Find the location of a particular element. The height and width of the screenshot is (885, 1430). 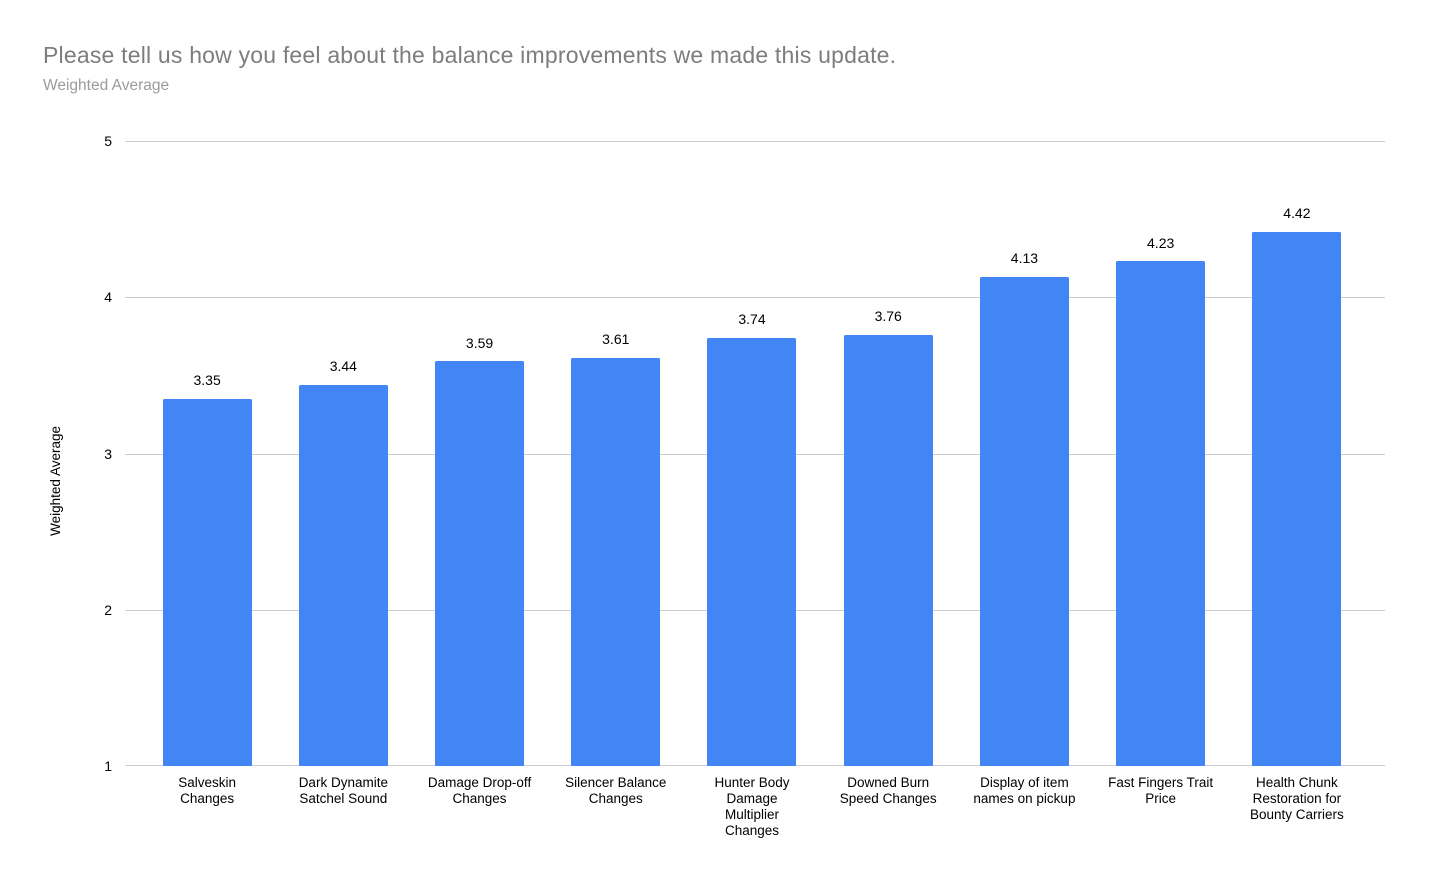

bar-slot: 3.61 is located at coordinates (616, 453).